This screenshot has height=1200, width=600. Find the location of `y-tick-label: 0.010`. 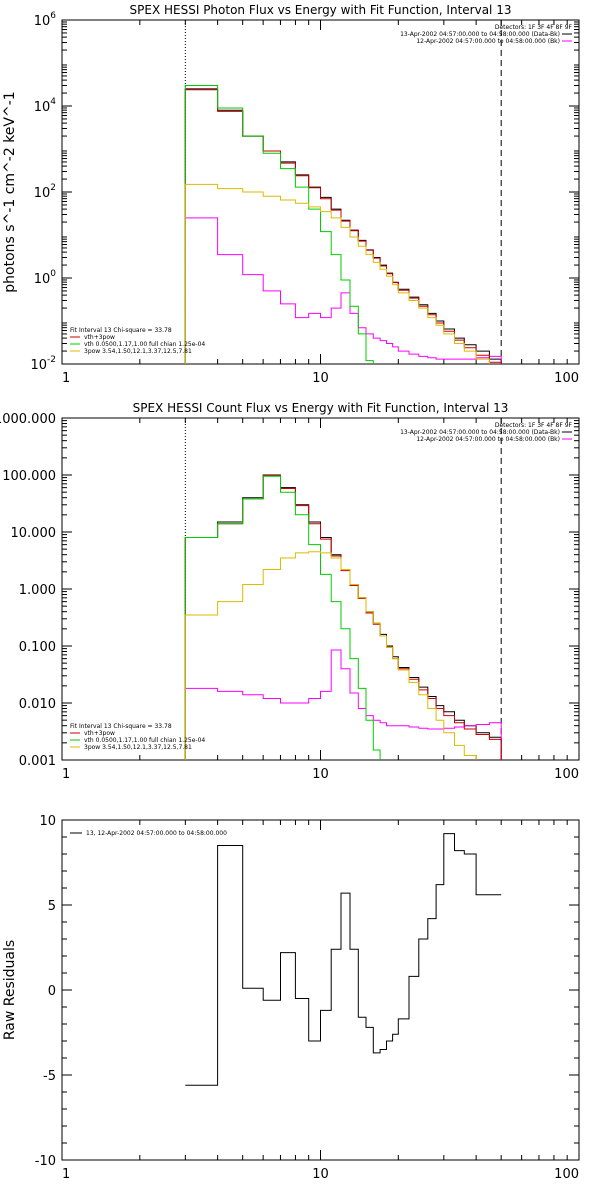

y-tick-label: 0.010 is located at coordinates (37, 704).